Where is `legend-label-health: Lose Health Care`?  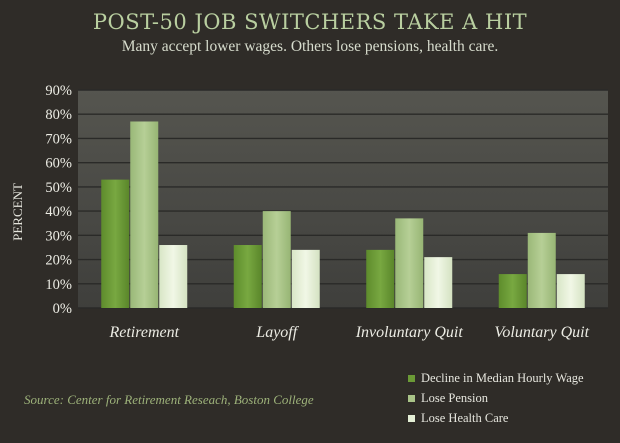 legend-label-health: Lose Health Care is located at coordinates (465, 417).